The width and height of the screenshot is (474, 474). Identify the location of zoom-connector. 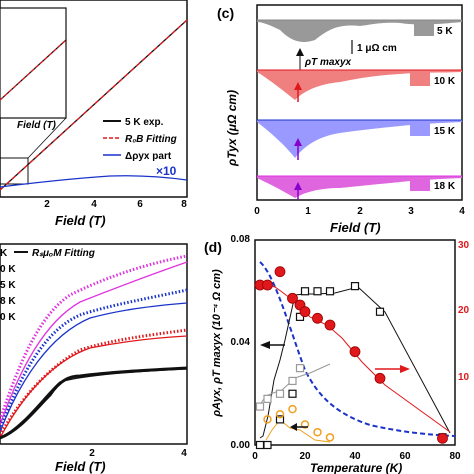
(47, 138).